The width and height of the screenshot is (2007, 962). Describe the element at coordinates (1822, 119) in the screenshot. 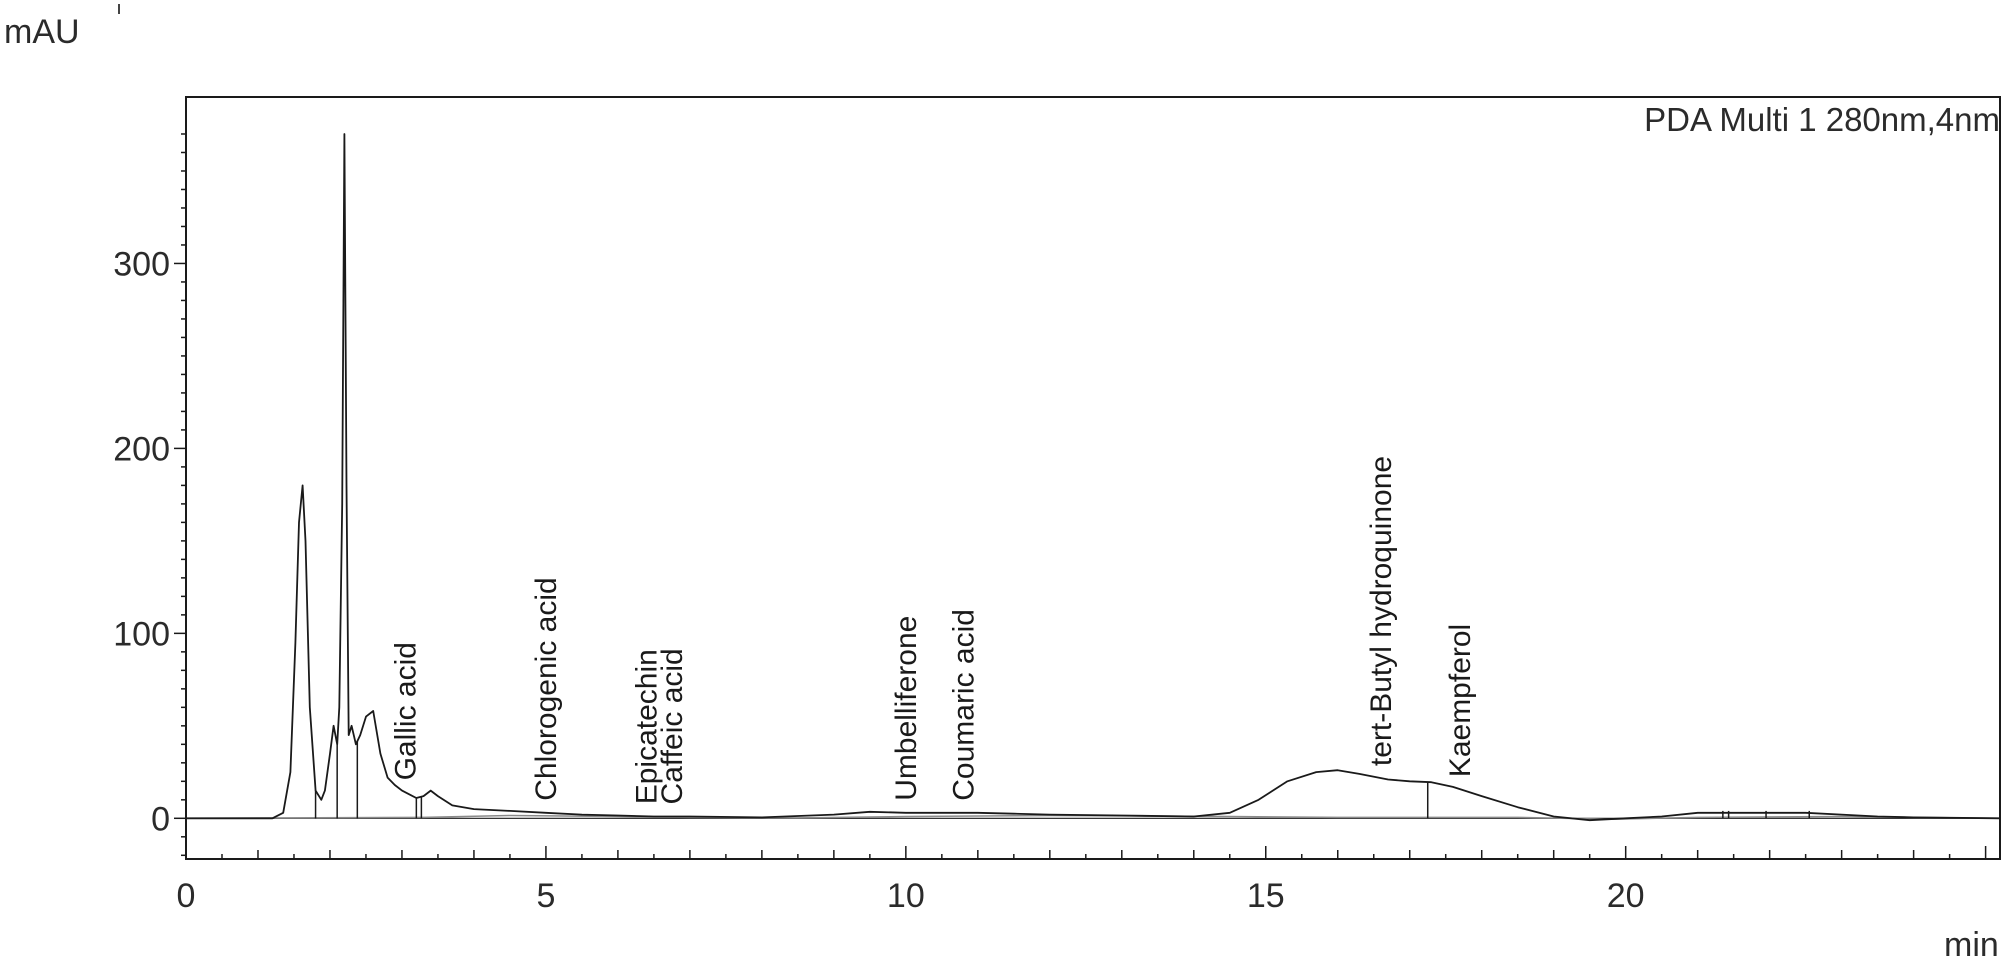

I see `detector-annotation: PDA Multi 1 280nm,4nm` at that location.